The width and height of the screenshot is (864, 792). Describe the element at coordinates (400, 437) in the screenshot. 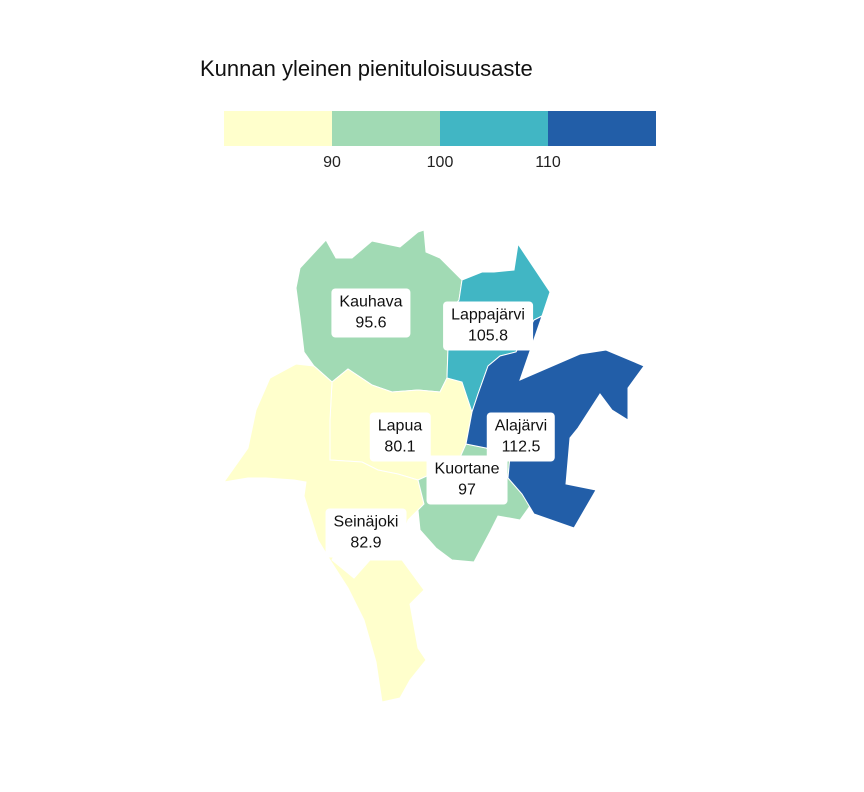

I see `label-lapua: Lapua 80.1` at that location.